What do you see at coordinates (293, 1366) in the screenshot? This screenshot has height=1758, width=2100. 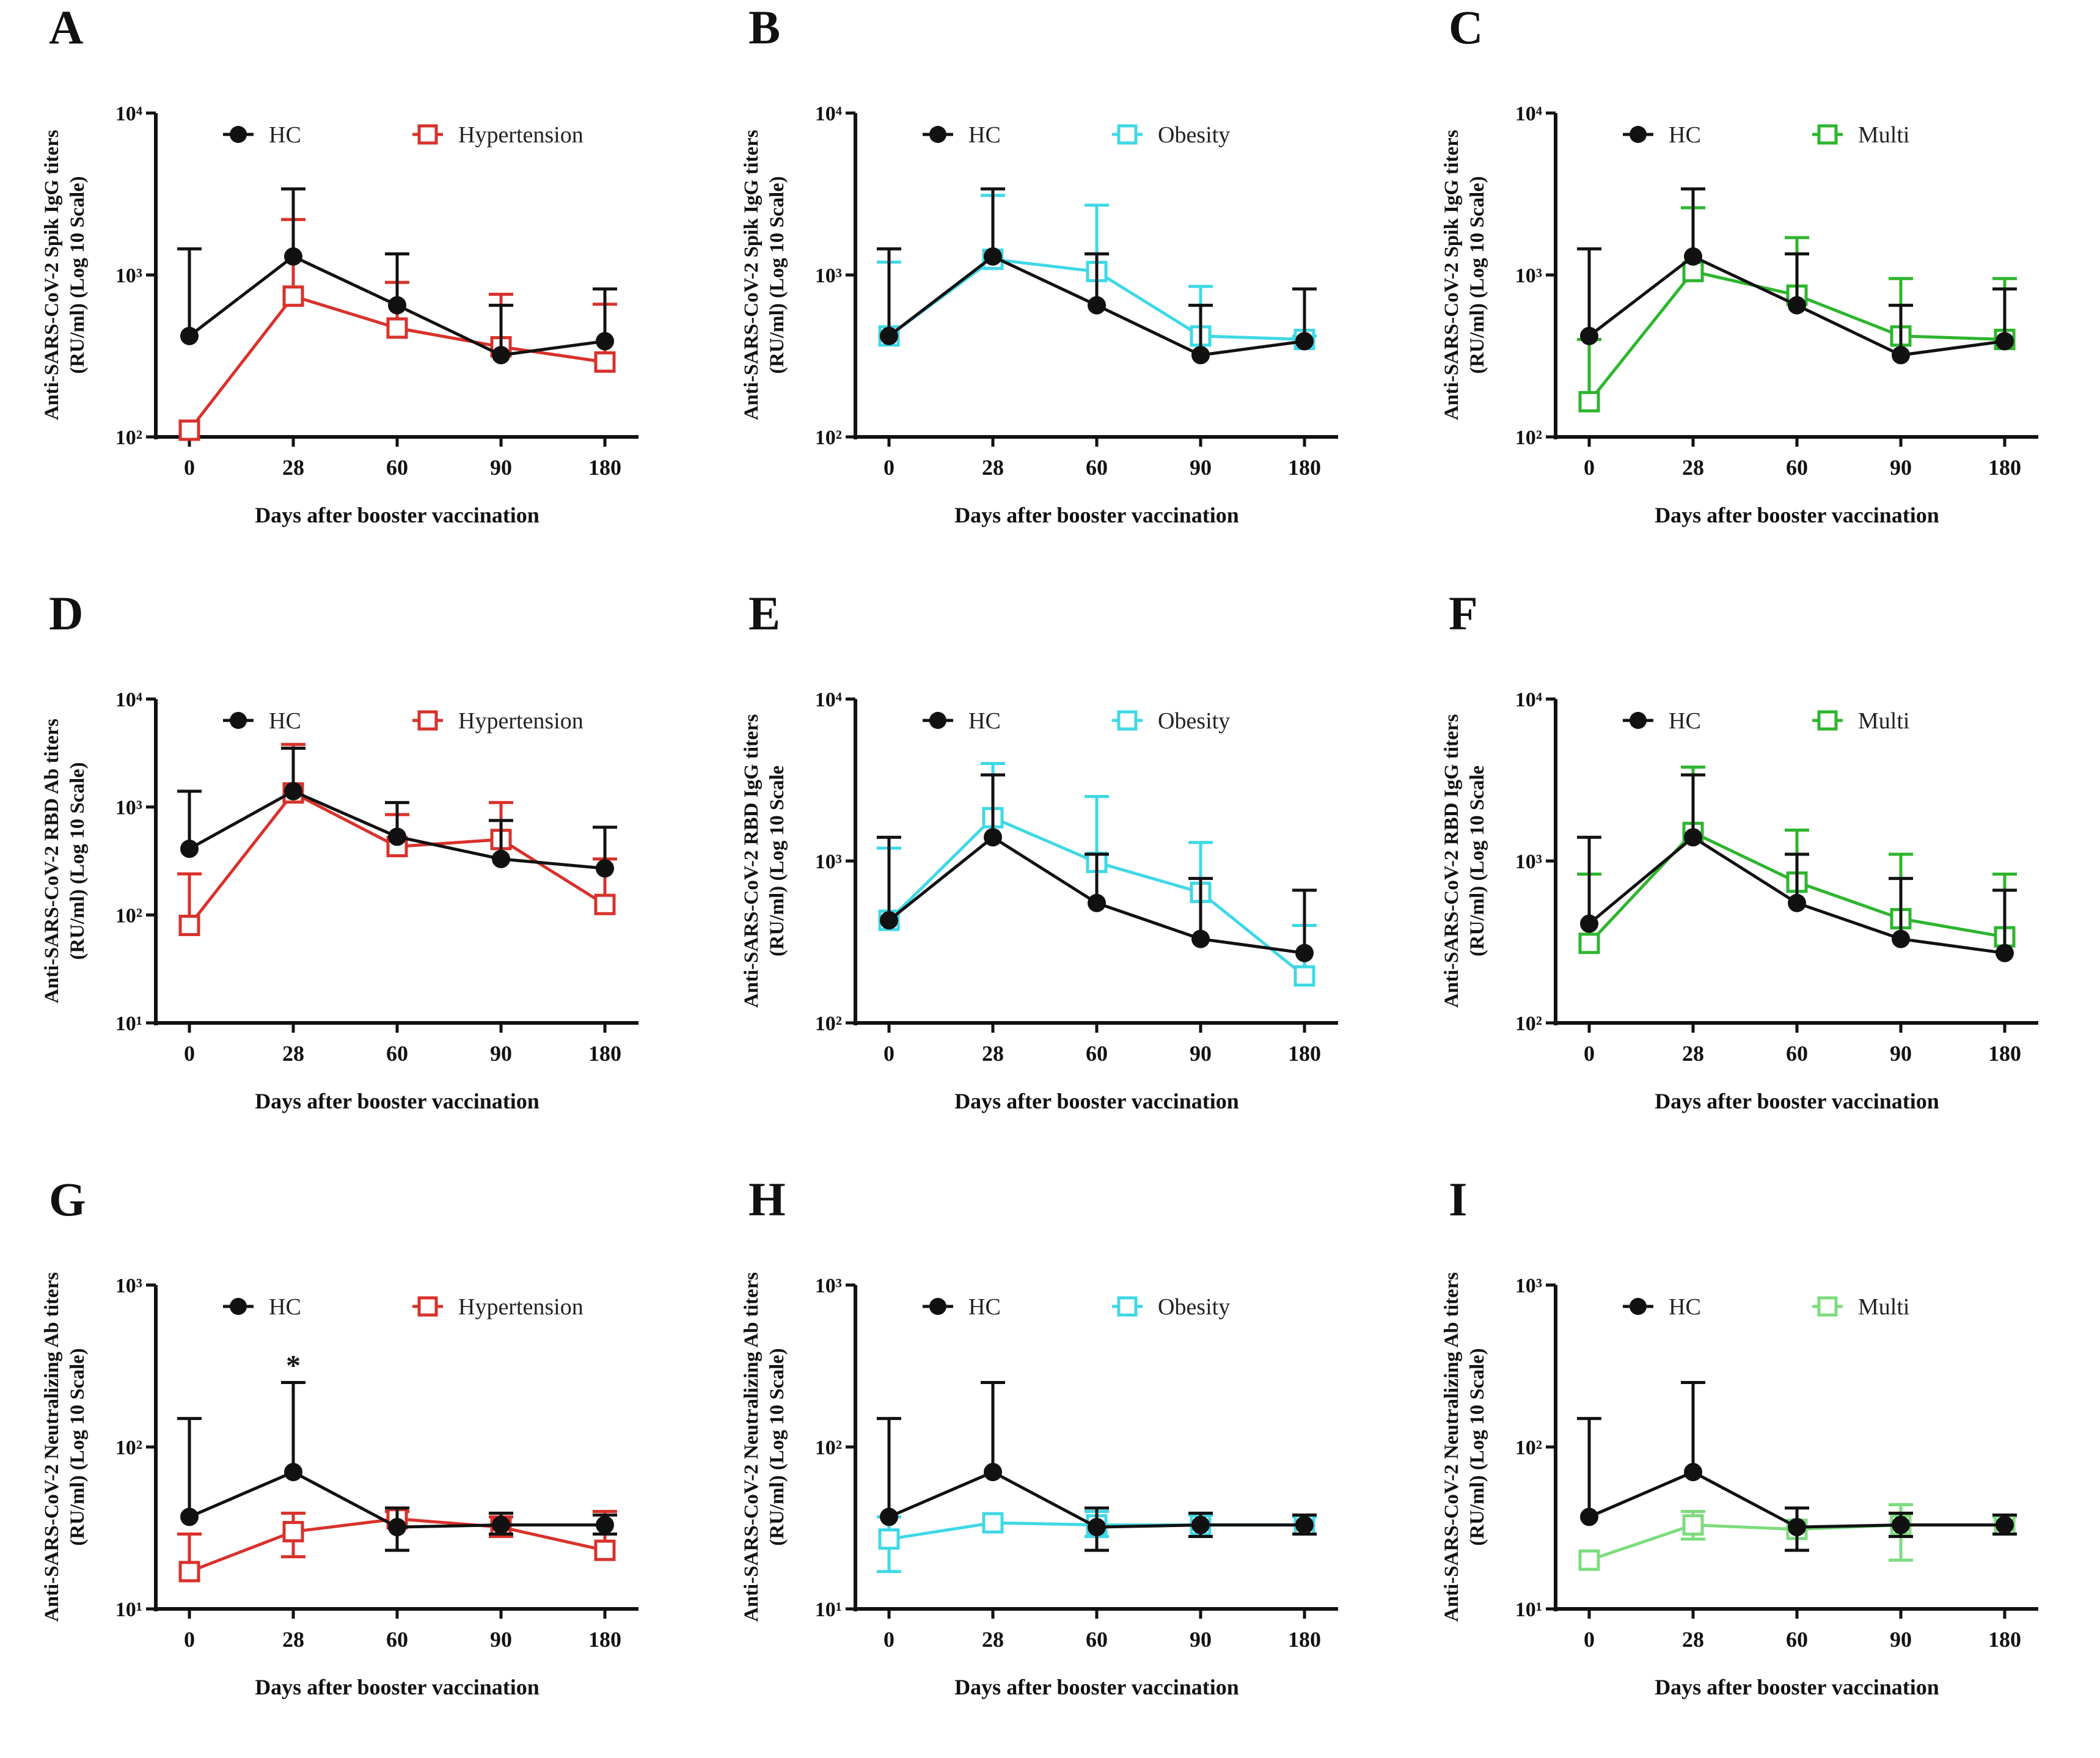 I see `significance-marker: *` at bounding box center [293, 1366].